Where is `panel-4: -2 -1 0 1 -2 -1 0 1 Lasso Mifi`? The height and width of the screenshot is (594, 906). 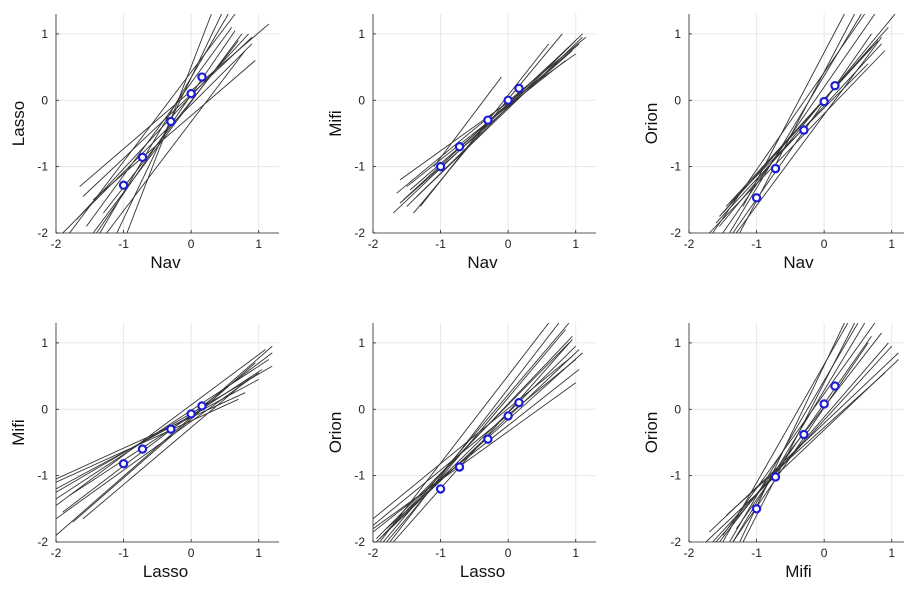
panel-4: -2 -1 0 1 -2 -1 0 1 Lasso Mifi is located at coordinates (144, 452).